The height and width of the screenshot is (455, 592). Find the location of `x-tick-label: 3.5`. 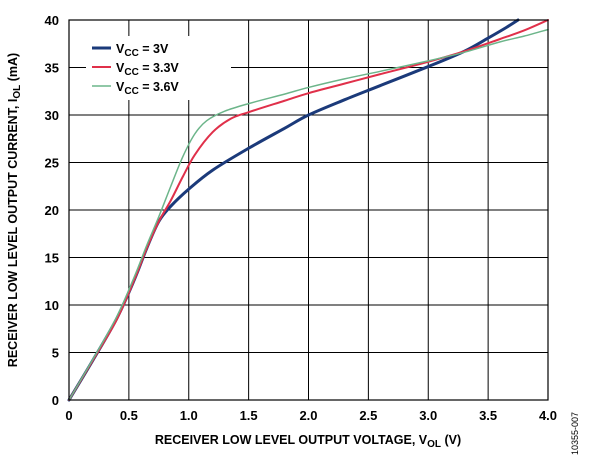

x-tick-label: 3.5 is located at coordinates (488, 415).